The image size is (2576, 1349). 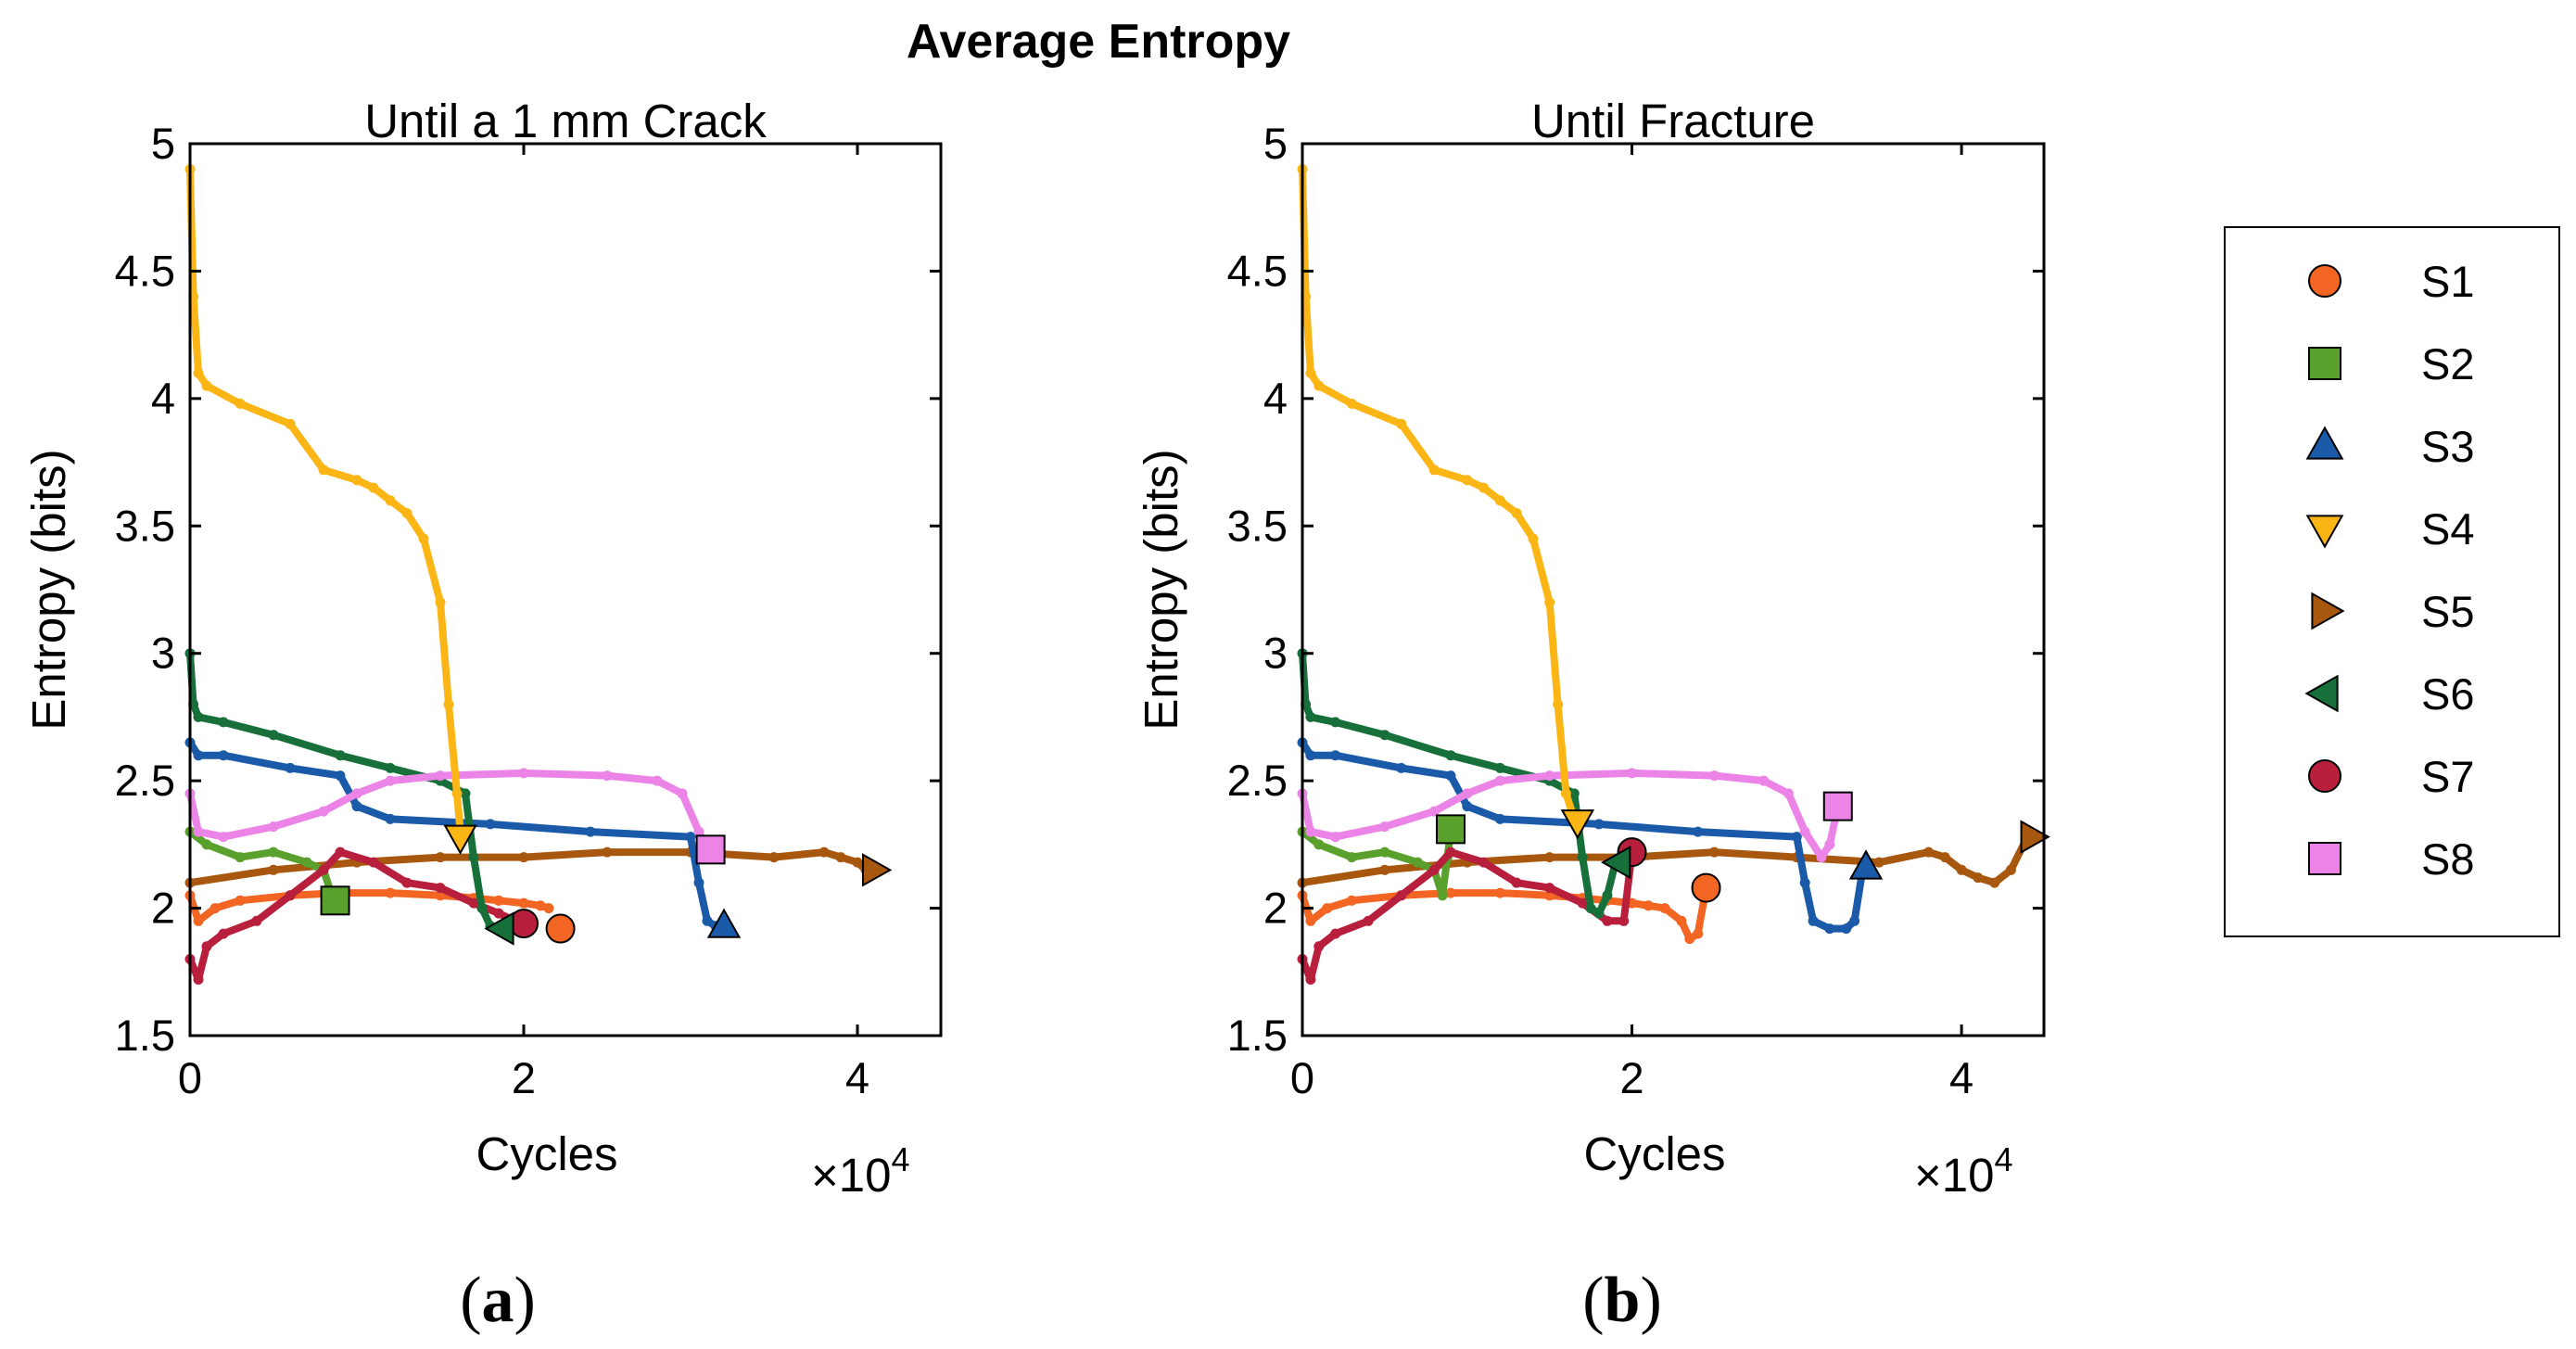 I want to click on panel-label-letter: a, so click(x=498, y=1300).